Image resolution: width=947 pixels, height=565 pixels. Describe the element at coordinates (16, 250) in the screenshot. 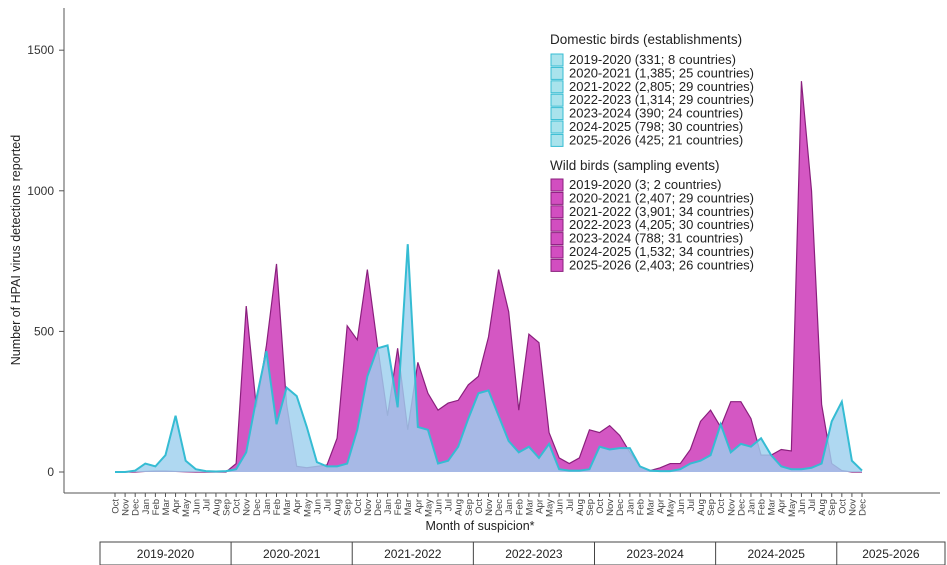

I see `y-axis-title: Number of HPAI virus detections reported` at that location.